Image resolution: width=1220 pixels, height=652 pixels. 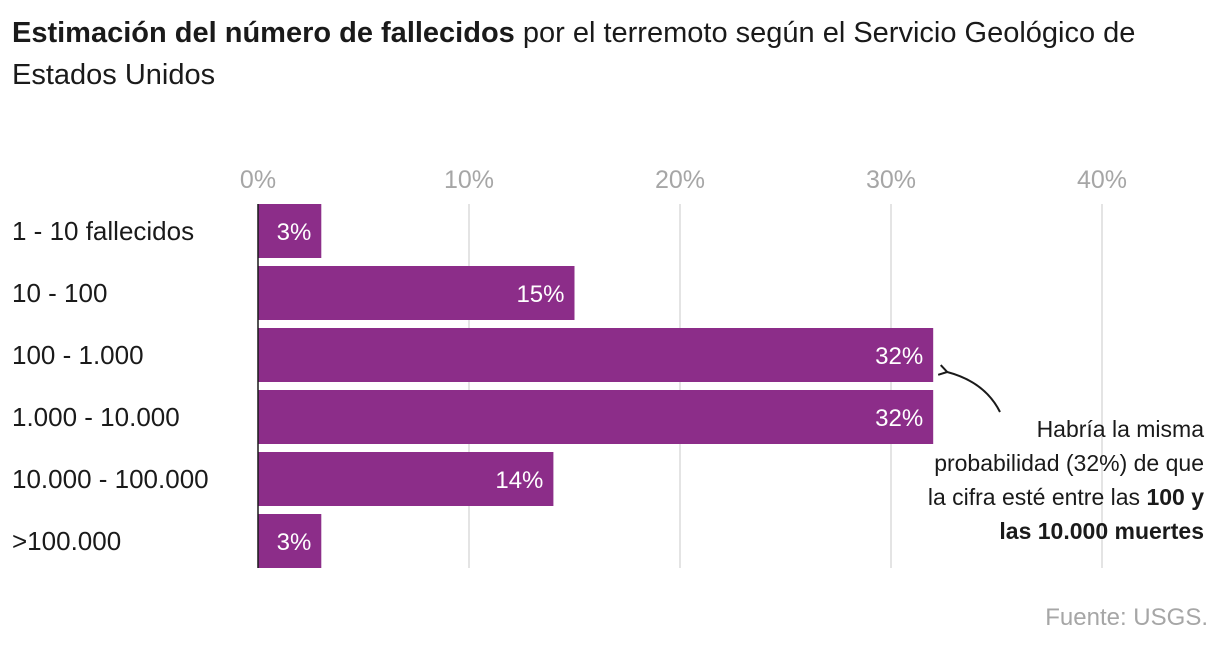 What do you see at coordinates (899, 418) in the screenshot?
I see `bar-value-label-3: 32%` at bounding box center [899, 418].